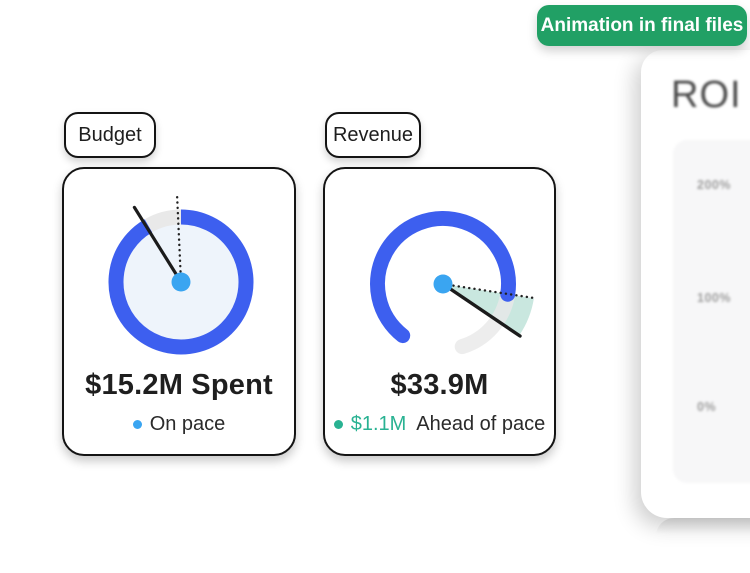 This screenshot has width=750, height=573. Describe the element at coordinates (443, 284) in the screenshot. I see `revenue-gauge-hub` at that location.